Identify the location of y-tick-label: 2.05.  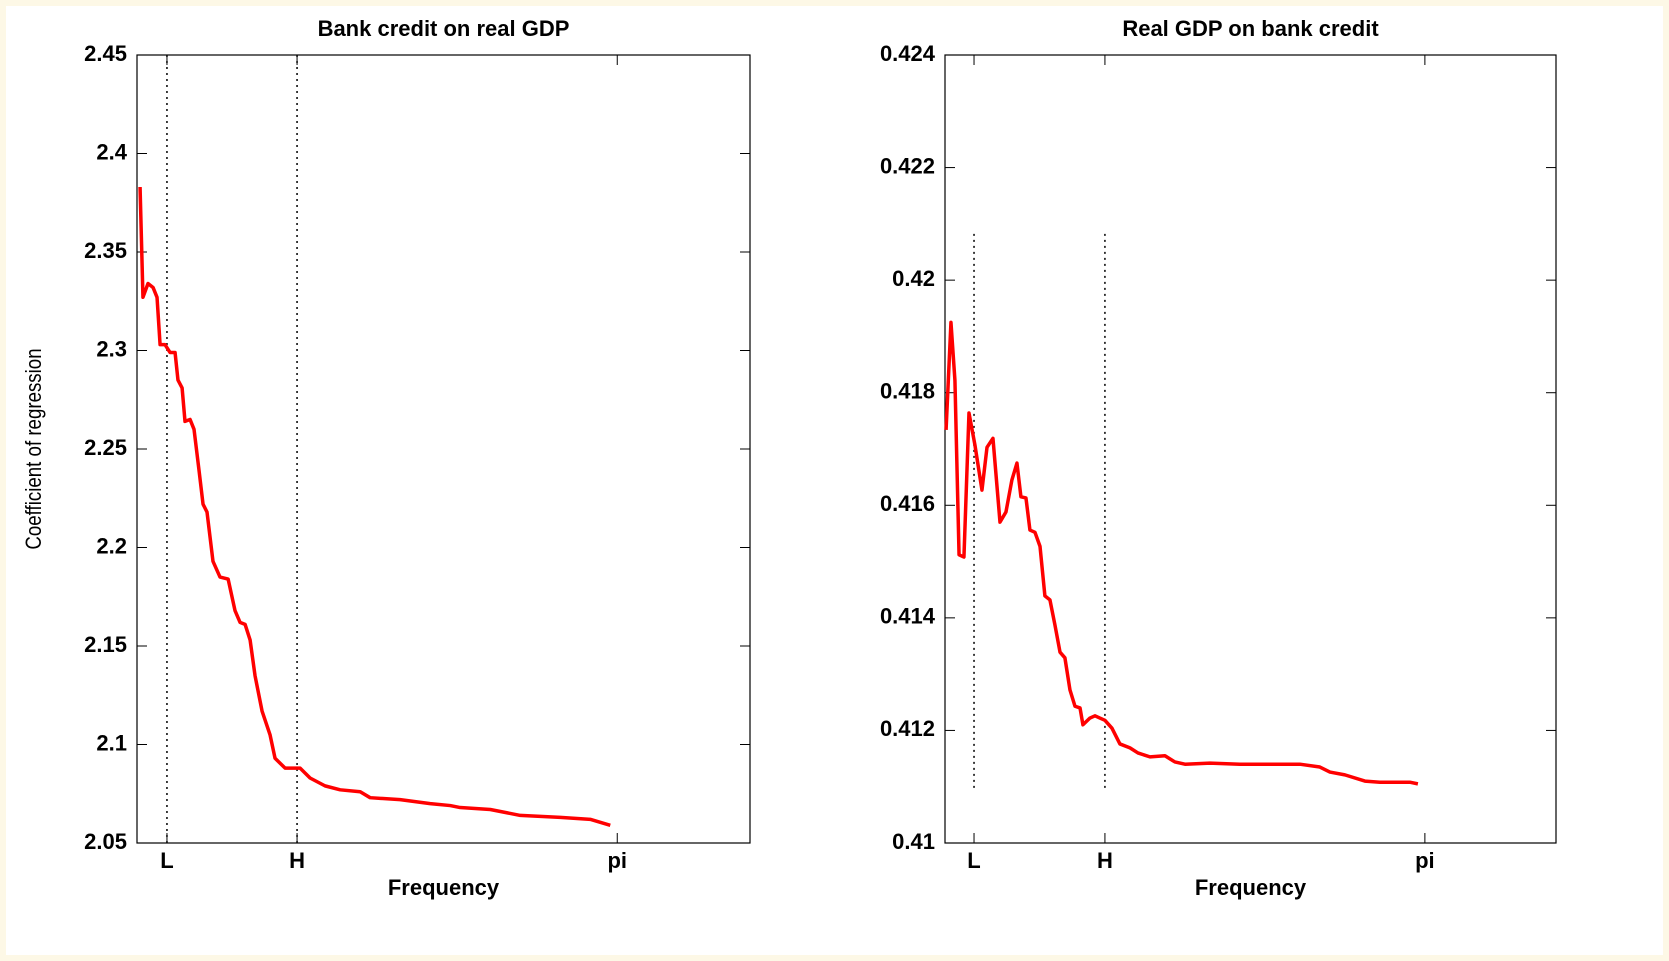
(105, 841).